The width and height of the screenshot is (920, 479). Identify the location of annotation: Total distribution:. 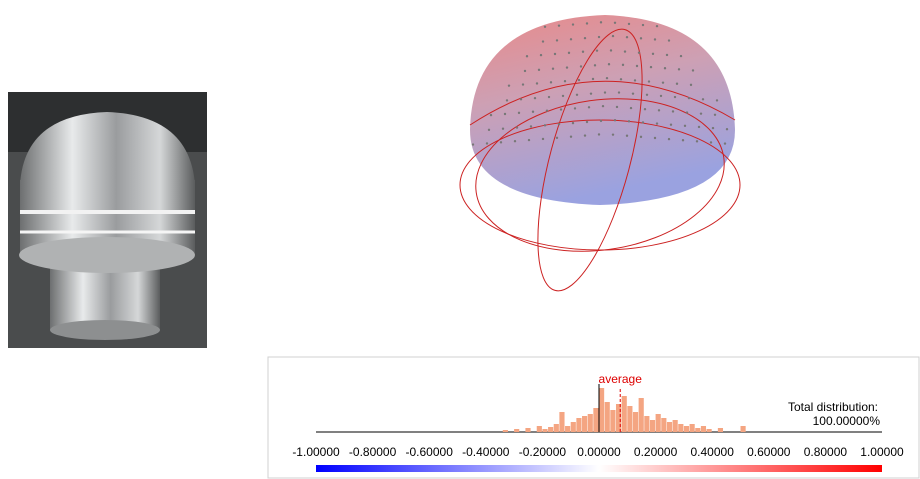
(833, 407).